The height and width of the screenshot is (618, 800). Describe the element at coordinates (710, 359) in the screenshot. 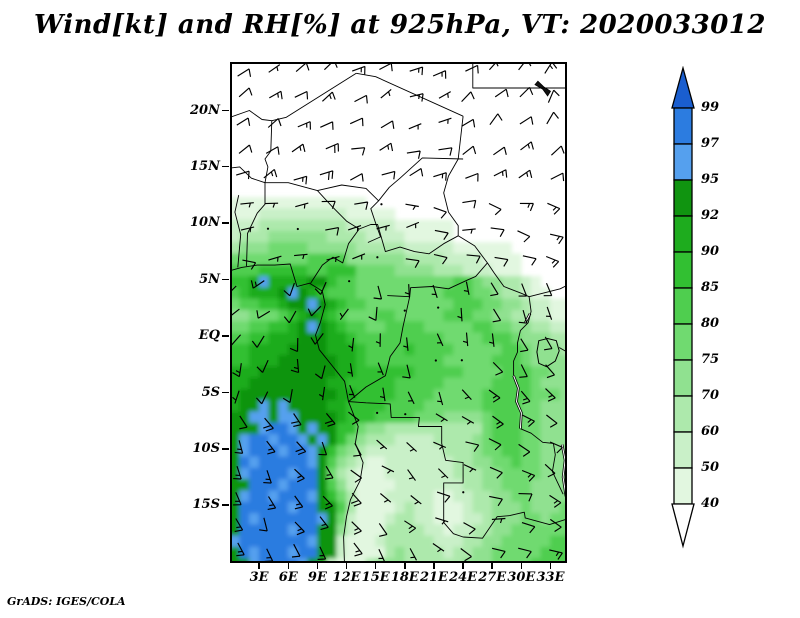

I see `colorbar-label: 75` at that location.